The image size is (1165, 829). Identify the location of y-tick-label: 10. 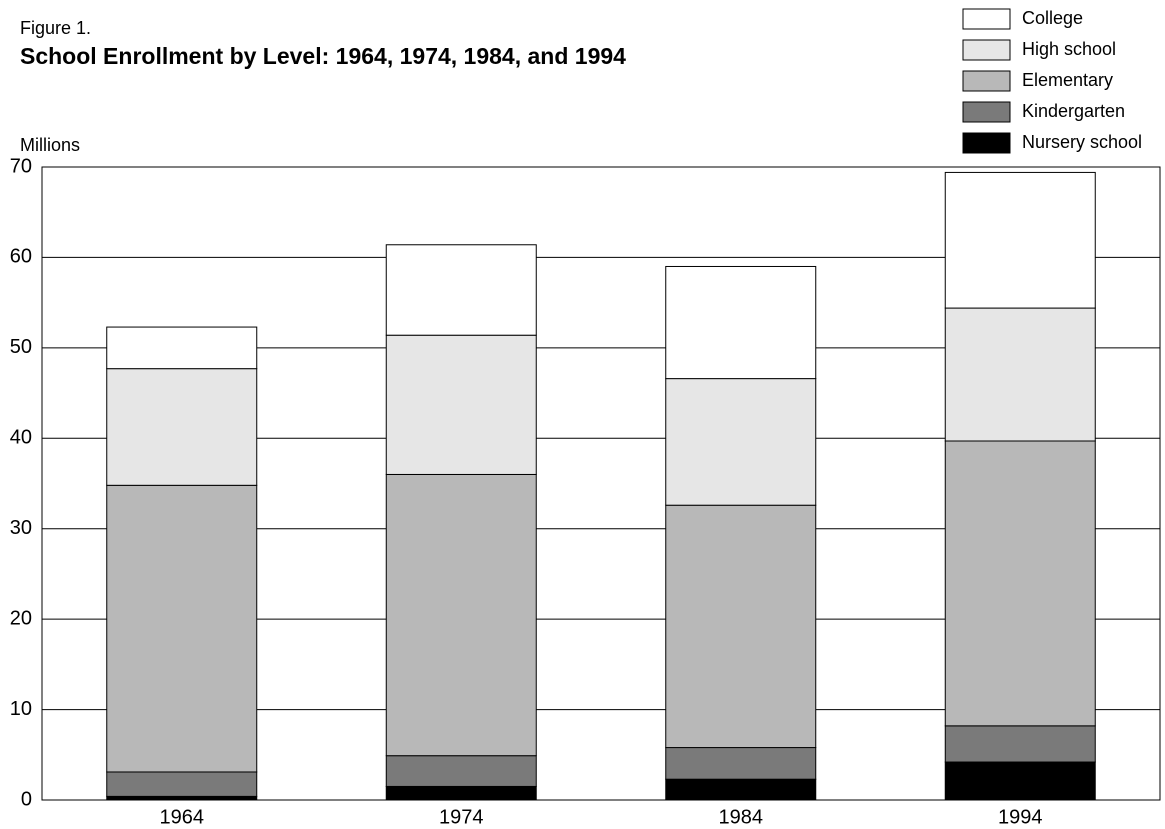
(21, 709).